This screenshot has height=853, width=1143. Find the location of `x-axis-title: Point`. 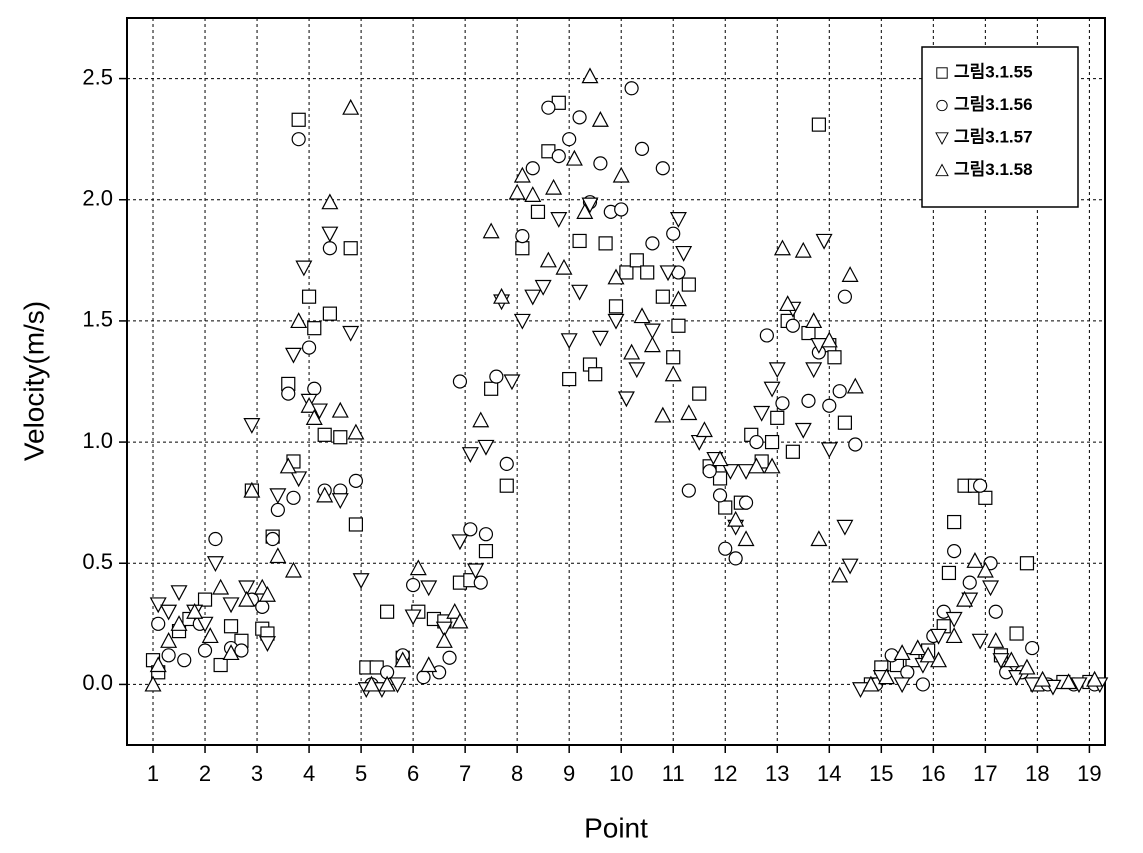

x-axis-title: Point is located at coordinates (616, 827).